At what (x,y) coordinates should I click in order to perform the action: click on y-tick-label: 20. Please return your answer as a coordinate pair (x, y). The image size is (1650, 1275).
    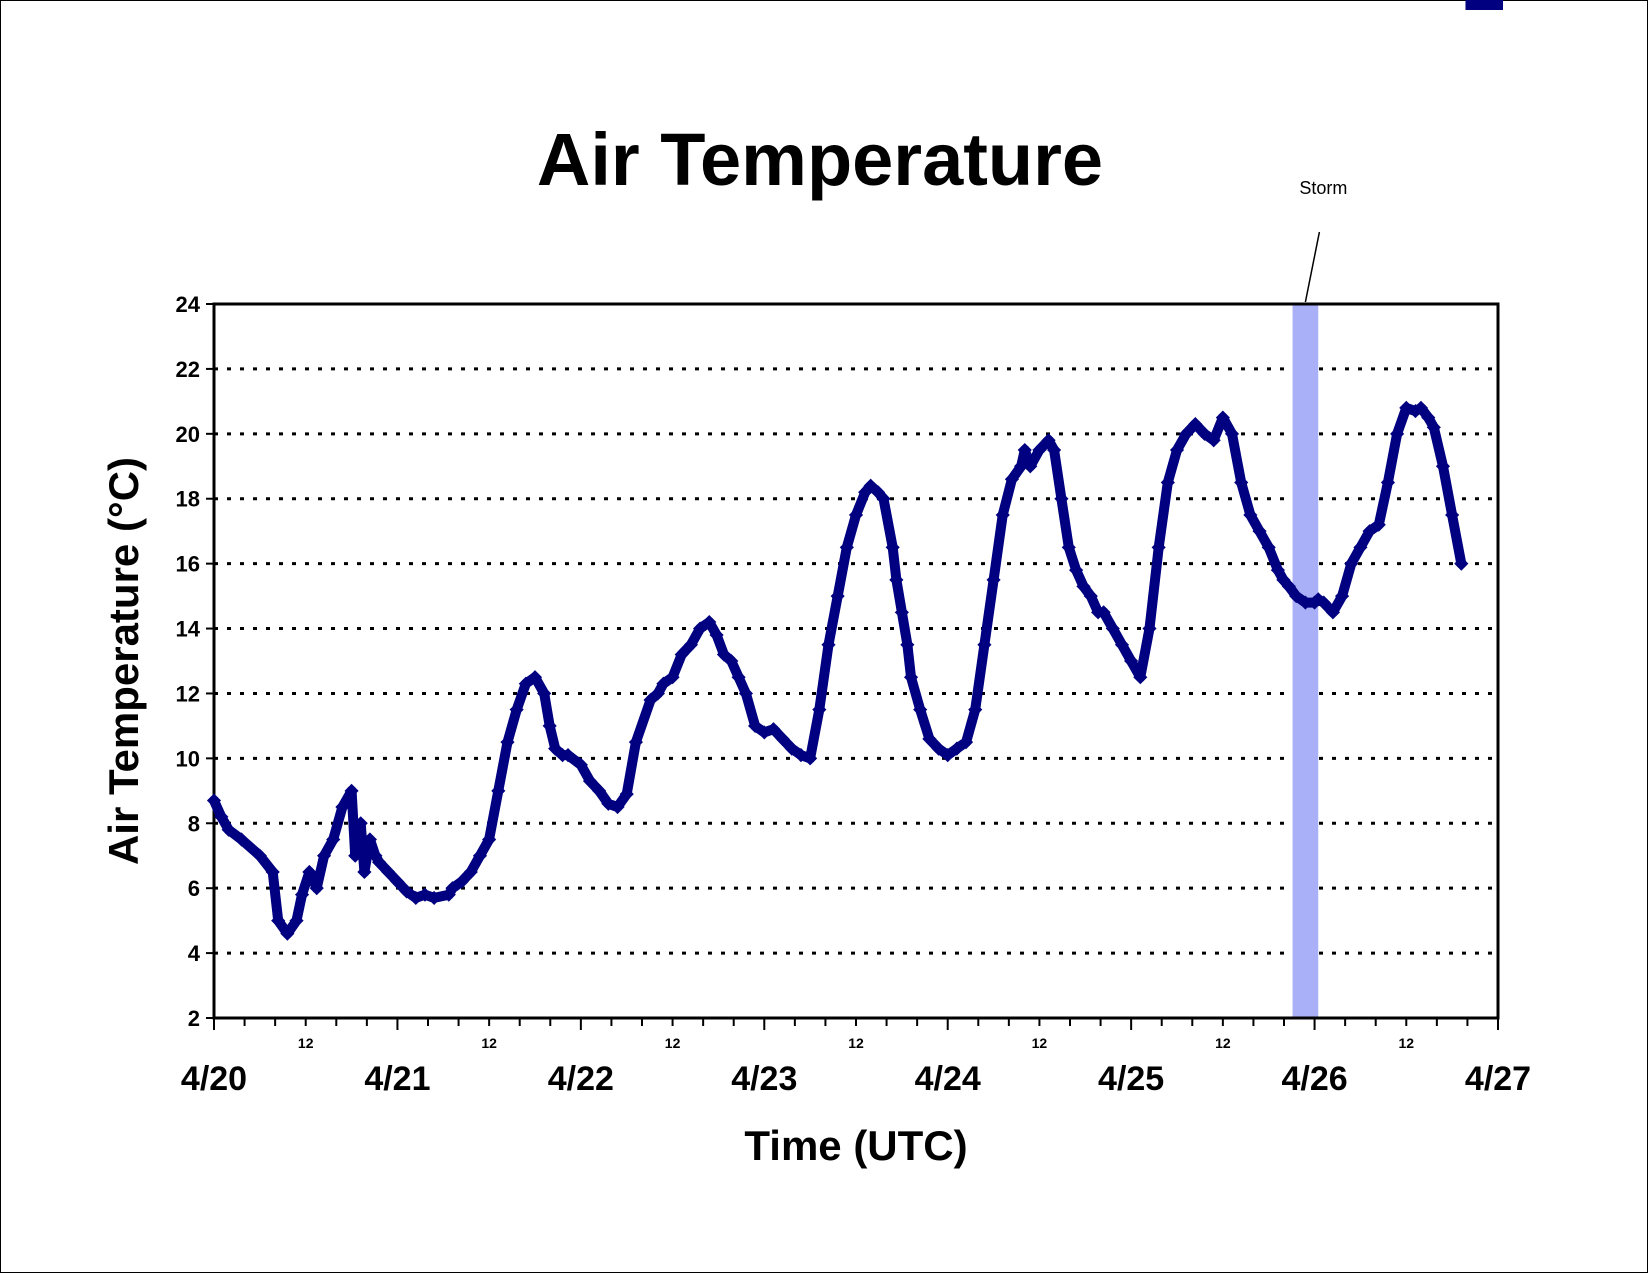
    Looking at the image, I should click on (188, 434).